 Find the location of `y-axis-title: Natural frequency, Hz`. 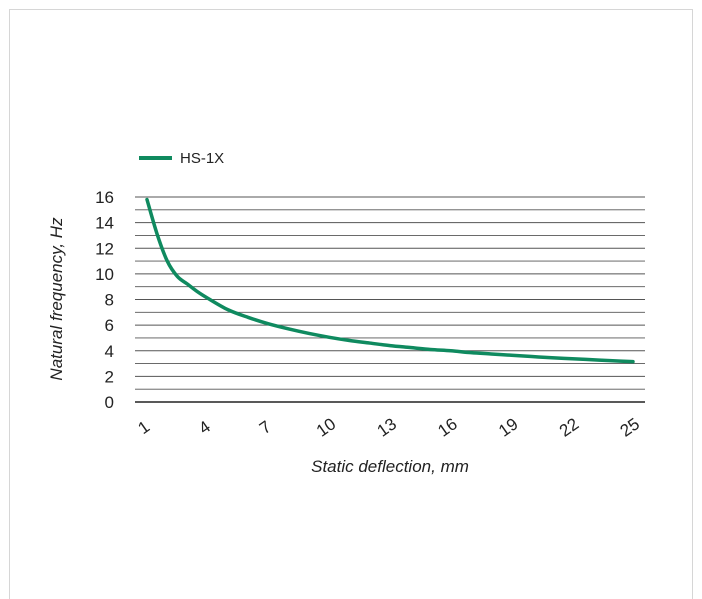

y-axis-title: Natural frequency, Hz is located at coordinates (56, 299).